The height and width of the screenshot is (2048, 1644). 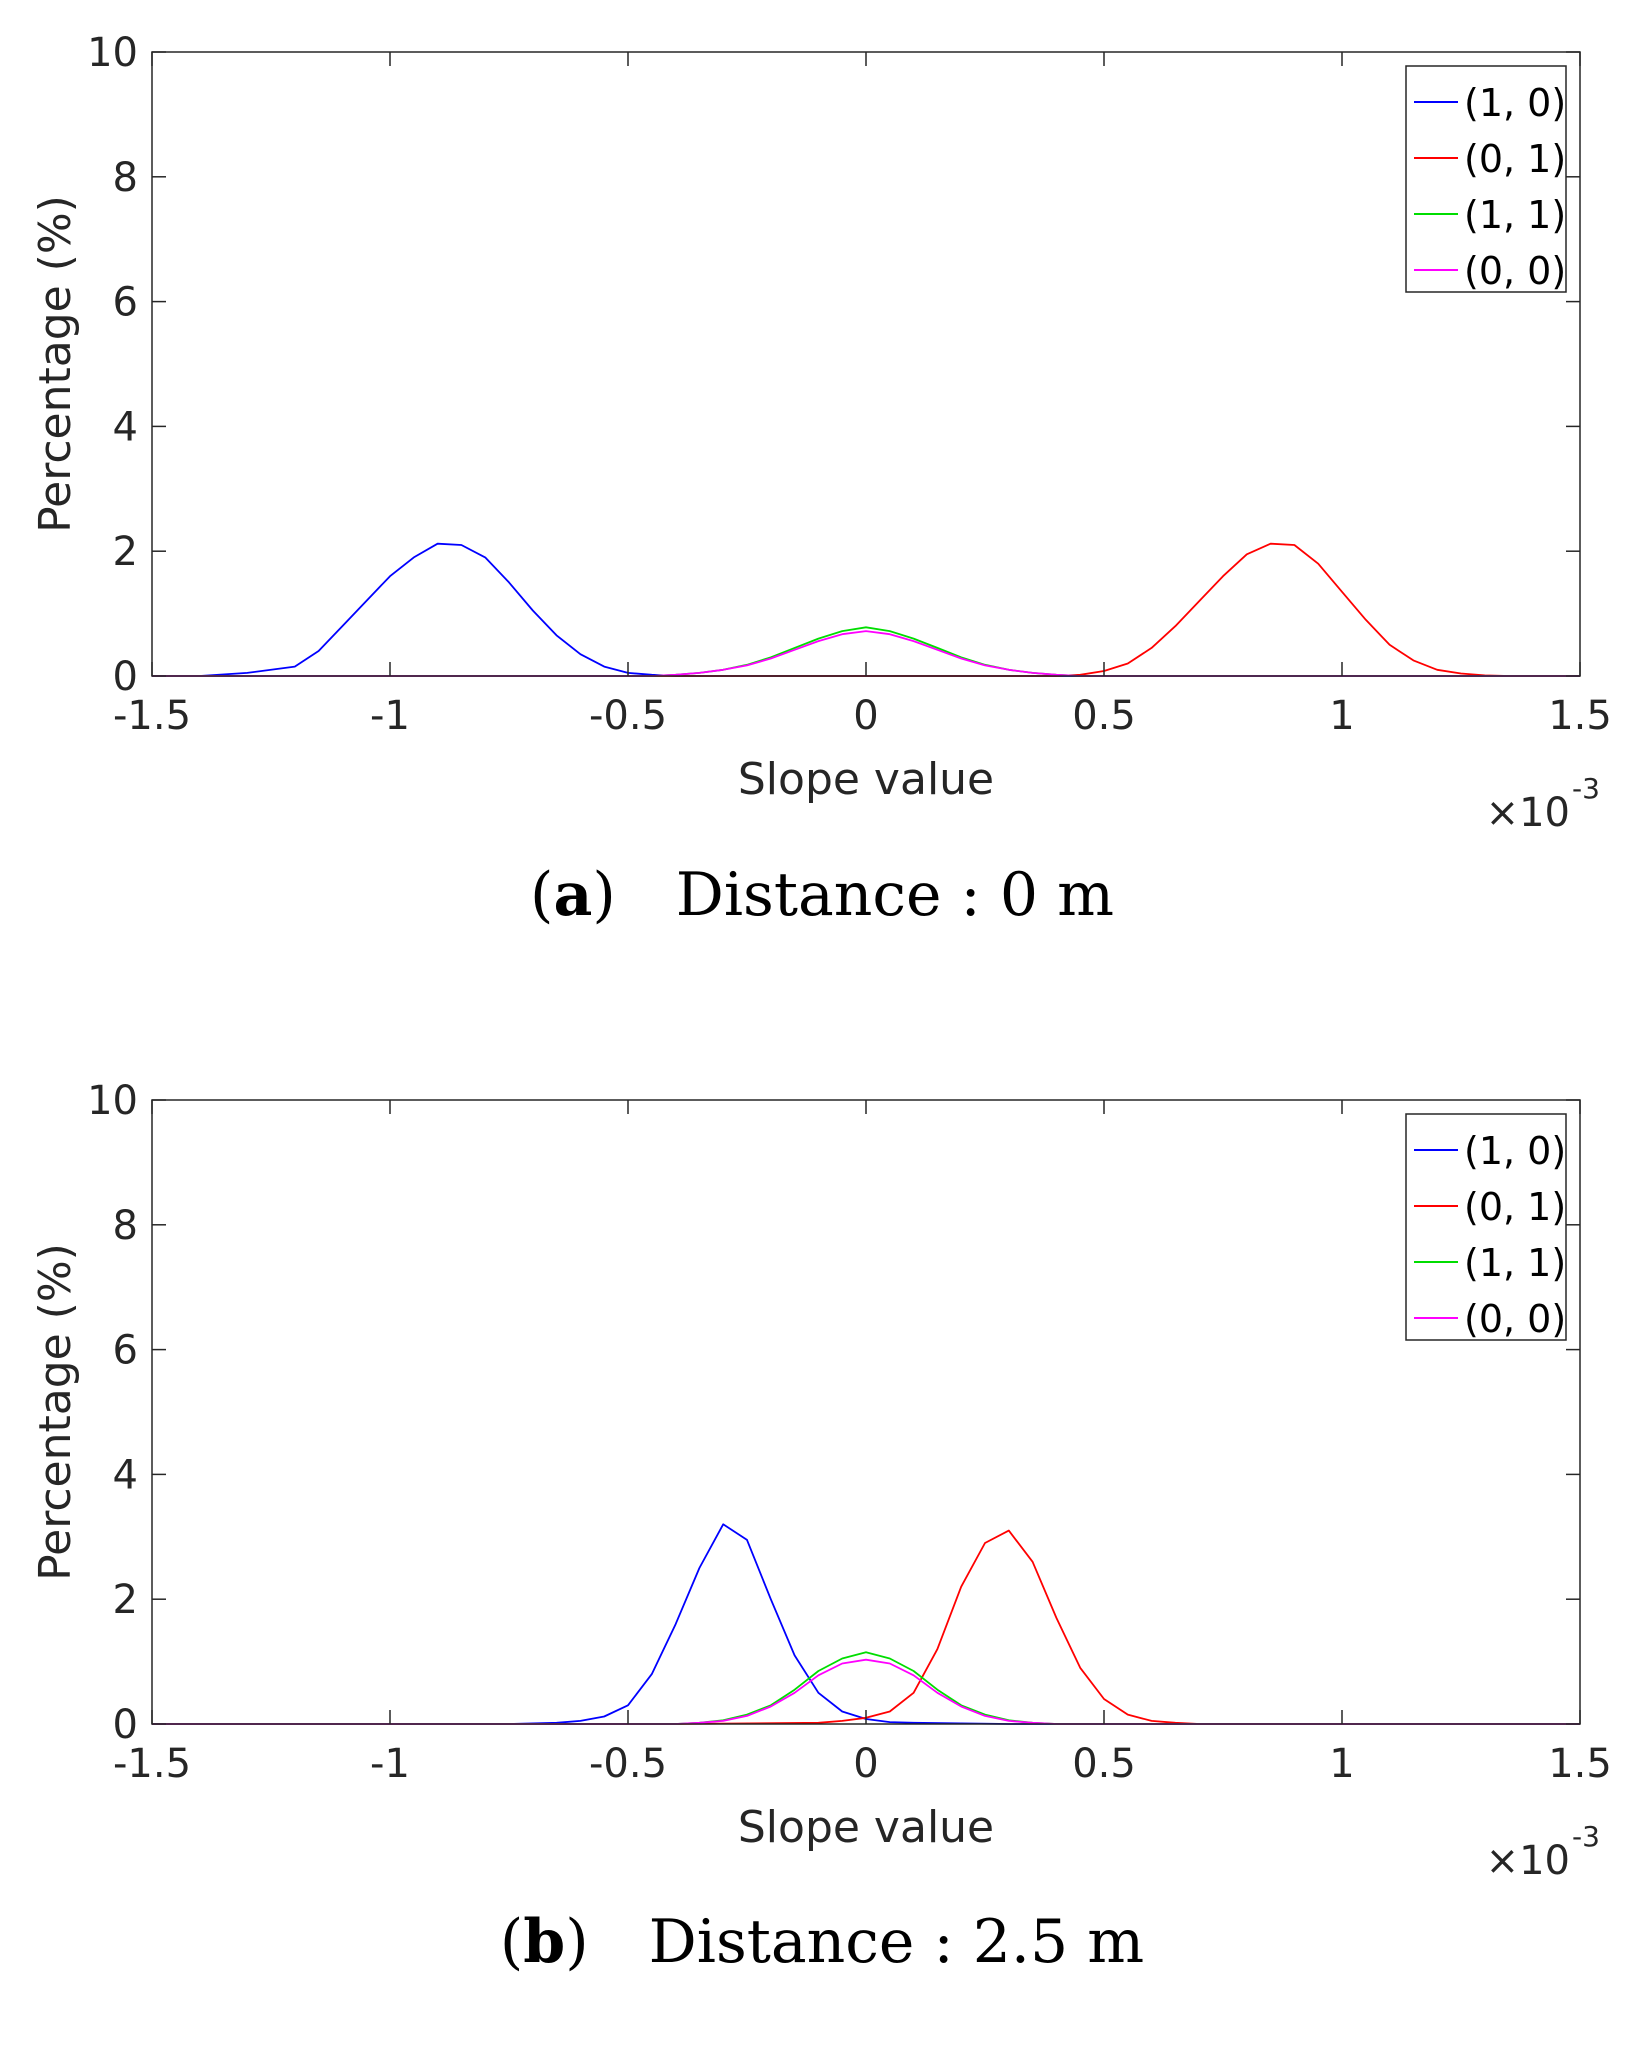 I want to click on caption-b: (b) Distance : 2.5 m, so click(x=822, y=1942).